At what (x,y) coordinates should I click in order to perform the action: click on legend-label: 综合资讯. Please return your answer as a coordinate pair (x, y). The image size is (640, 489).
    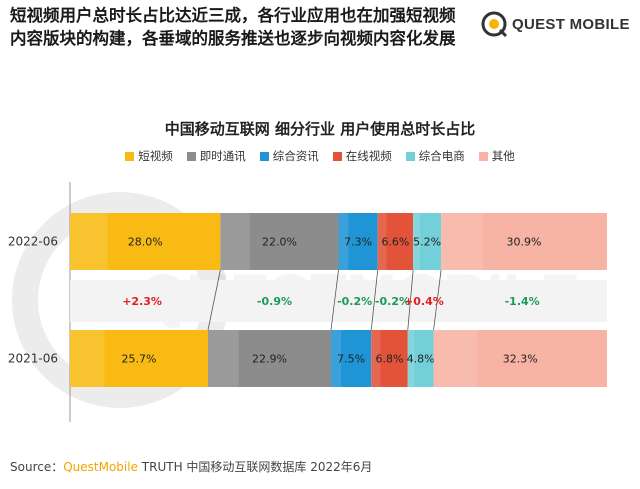
    Looking at the image, I should click on (295, 156).